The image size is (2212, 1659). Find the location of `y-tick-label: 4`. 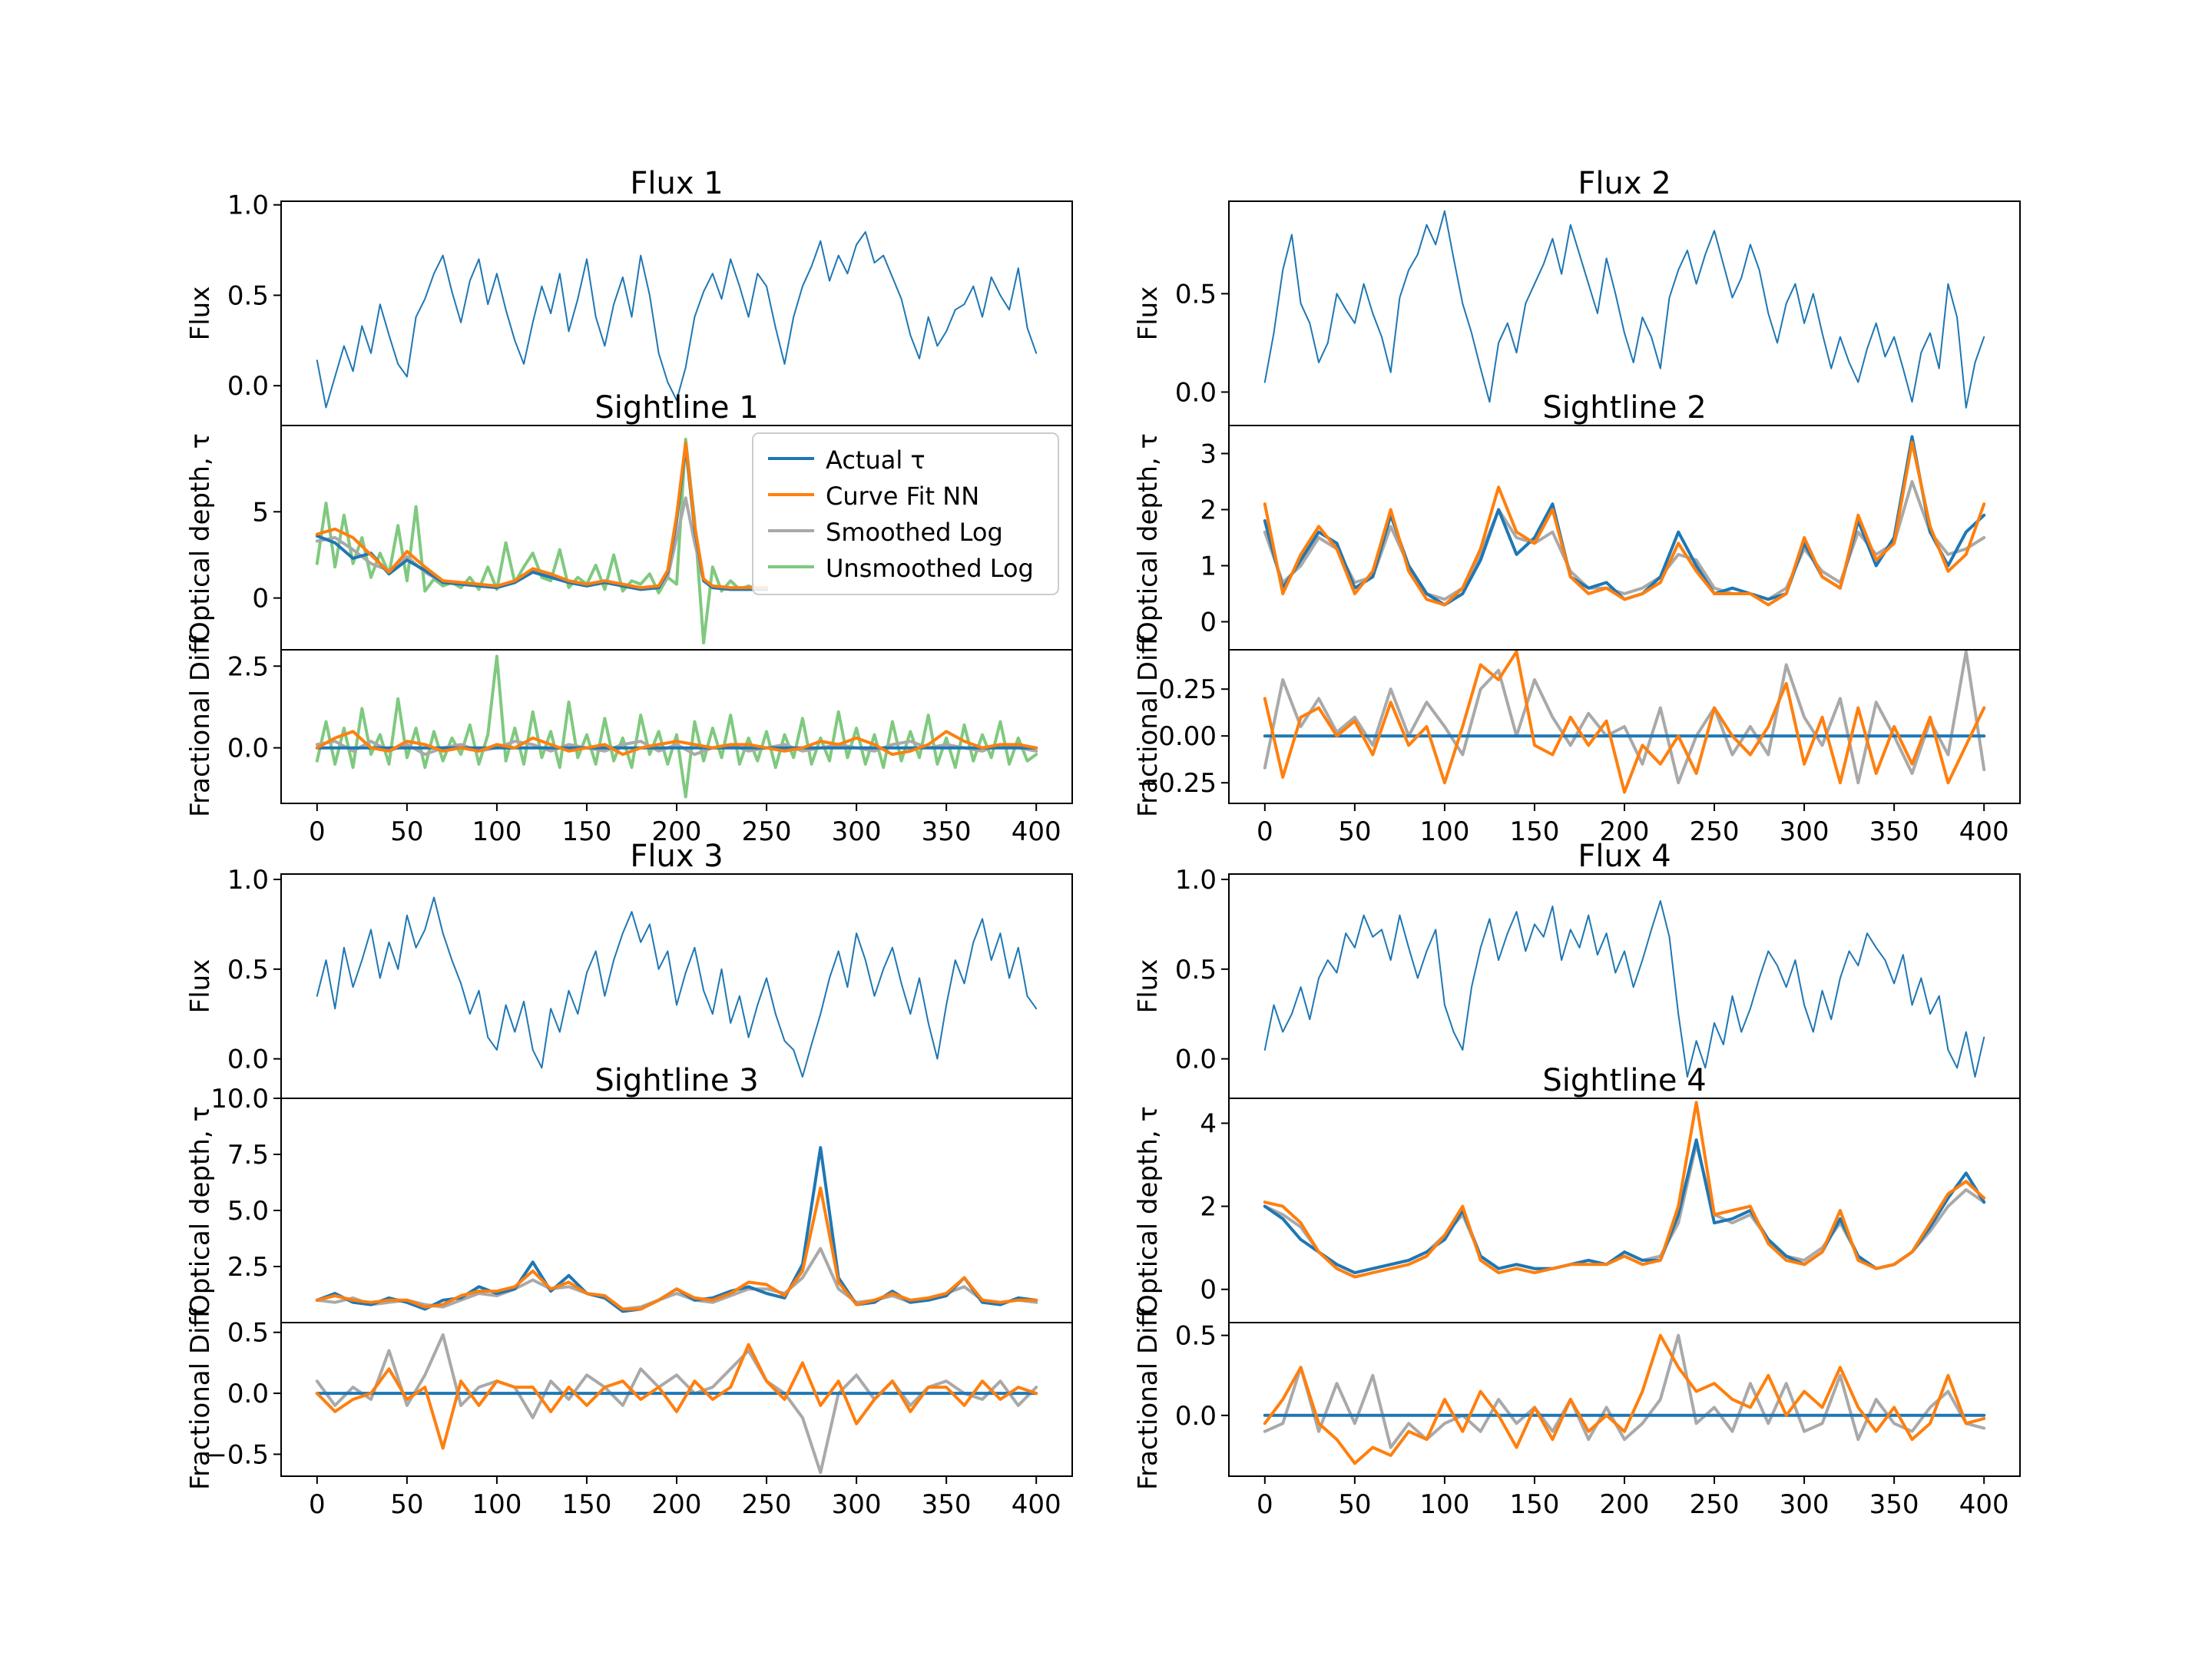

y-tick-label: 4 is located at coordinates (1209, 1123).